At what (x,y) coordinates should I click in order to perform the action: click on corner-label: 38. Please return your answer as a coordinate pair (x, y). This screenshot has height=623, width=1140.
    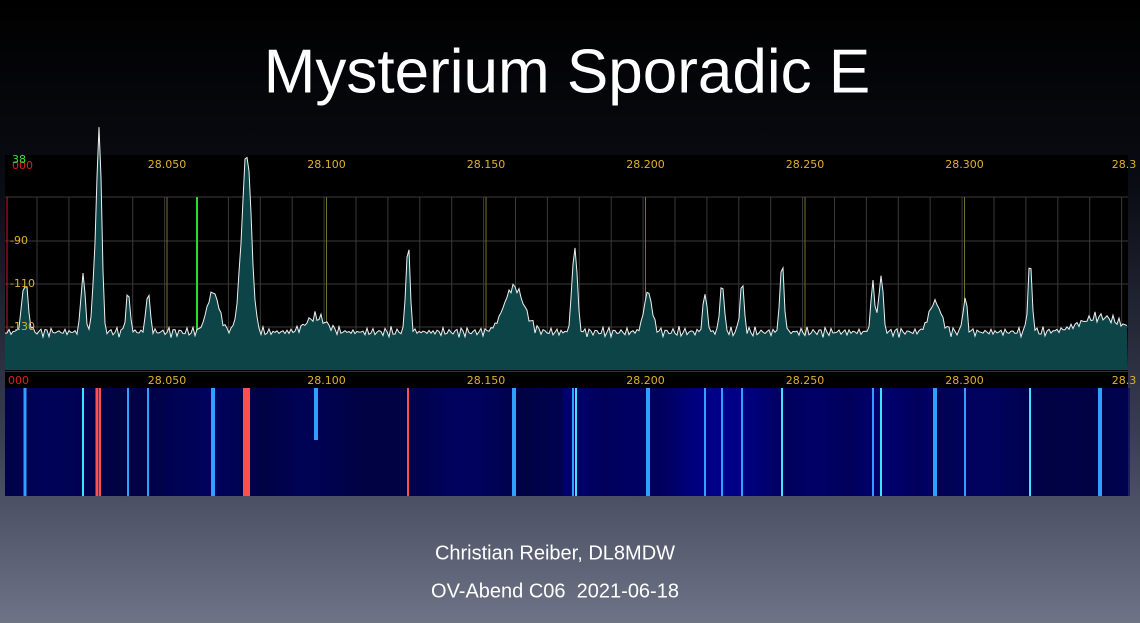
    Looking at the image, I should click on (19, 159).